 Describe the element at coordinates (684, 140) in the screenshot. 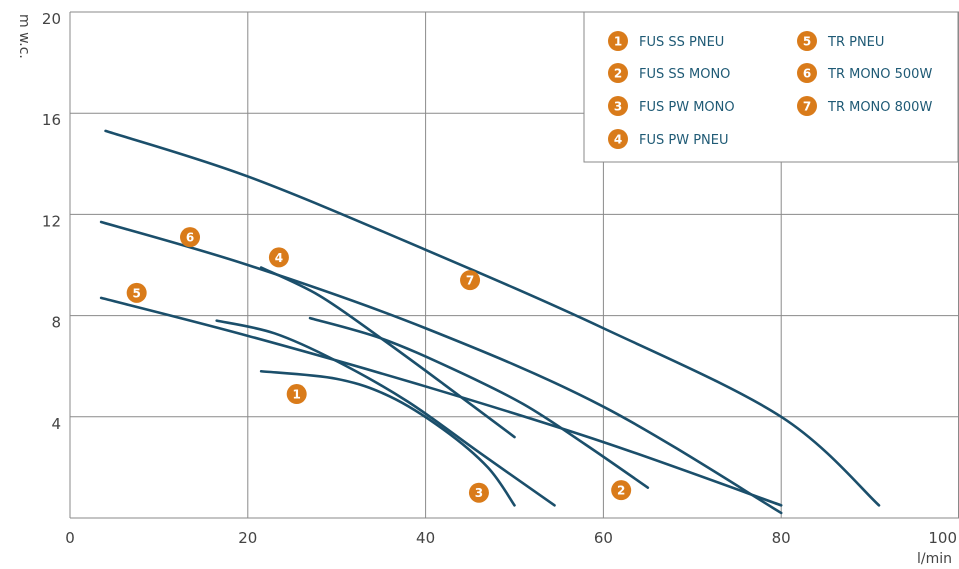

I see `legend-label-4: FUS PW PNEU` at that location.